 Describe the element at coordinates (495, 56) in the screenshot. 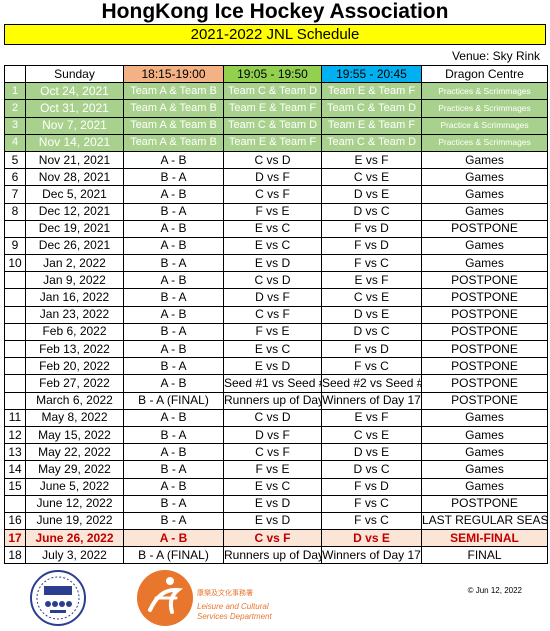

I see `venue-label: Venue: Sky Rink` at that location.